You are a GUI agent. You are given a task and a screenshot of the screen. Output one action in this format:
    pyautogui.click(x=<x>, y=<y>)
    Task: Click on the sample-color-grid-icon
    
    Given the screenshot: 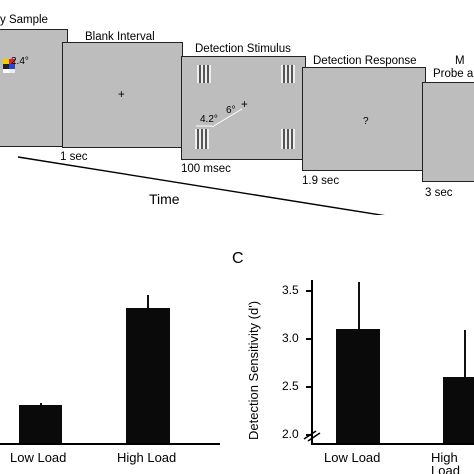 What is the action you would take?
    pyautogui.click(x=9, y=66)
    